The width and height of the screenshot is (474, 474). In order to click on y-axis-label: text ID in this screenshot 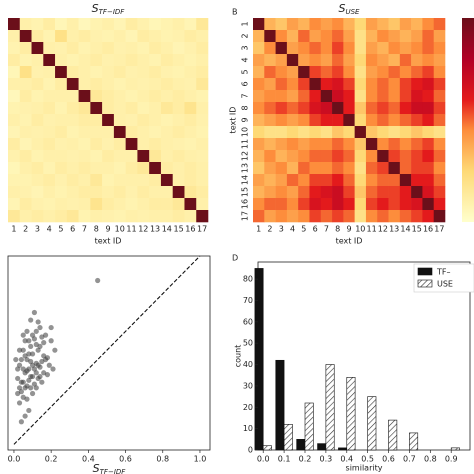, I will do `click(233, 120)`.